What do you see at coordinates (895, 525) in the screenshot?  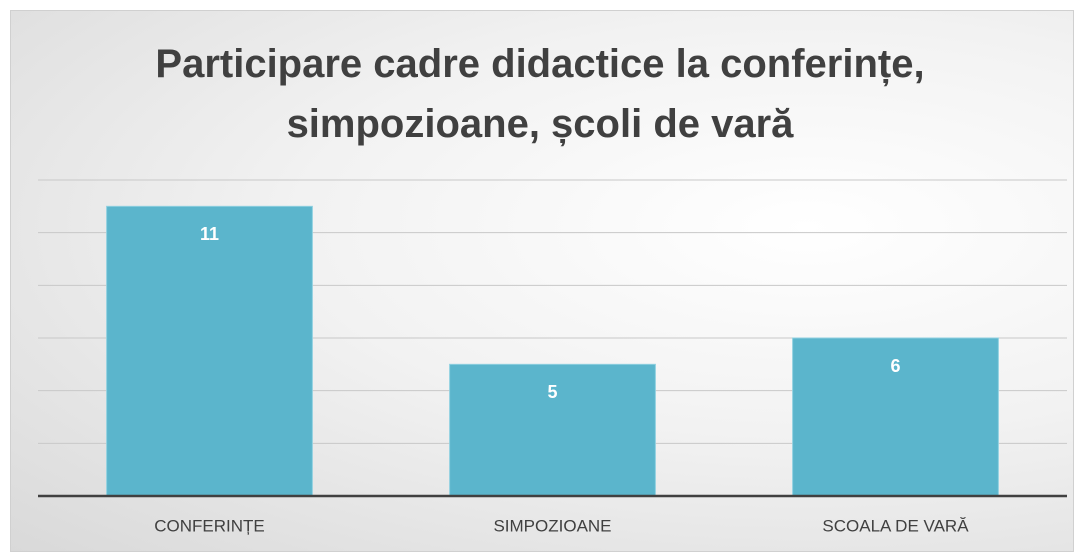 I see `x-tick-label: SCOALA DE VARĂ` at bounding box center [895, 525].